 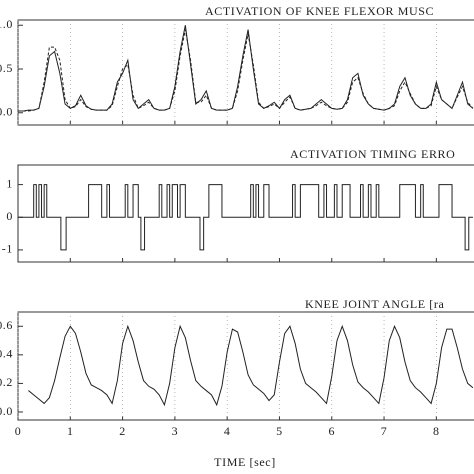 I want to click on x-tick-label: 2, so click(x=122, y=431).